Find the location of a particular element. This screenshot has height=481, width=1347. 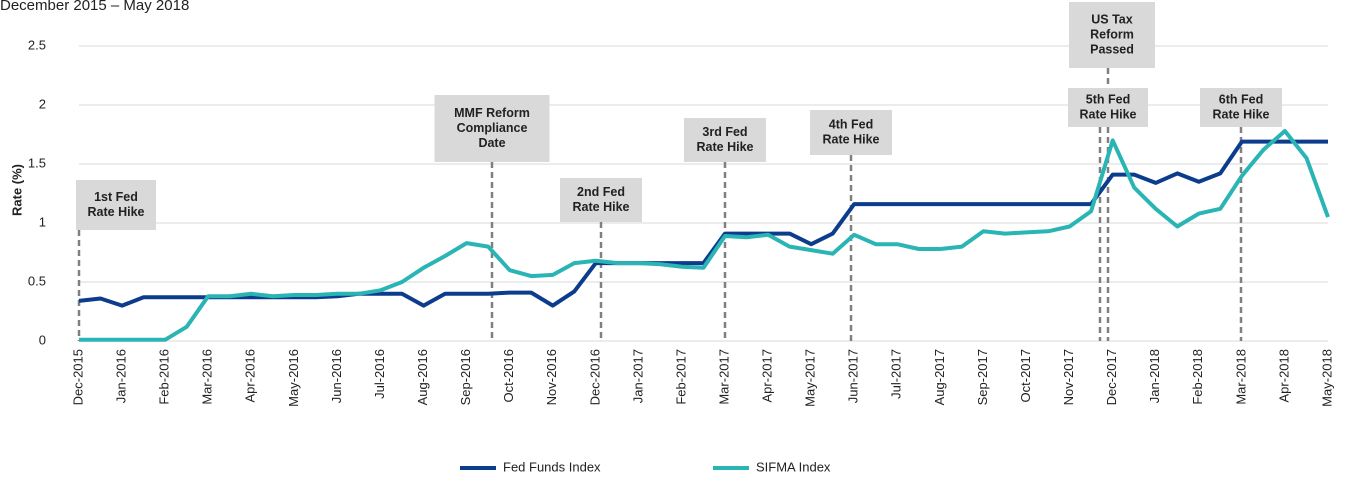

x-tick-label: Mar-2017 is located at coordinates (723, 377).